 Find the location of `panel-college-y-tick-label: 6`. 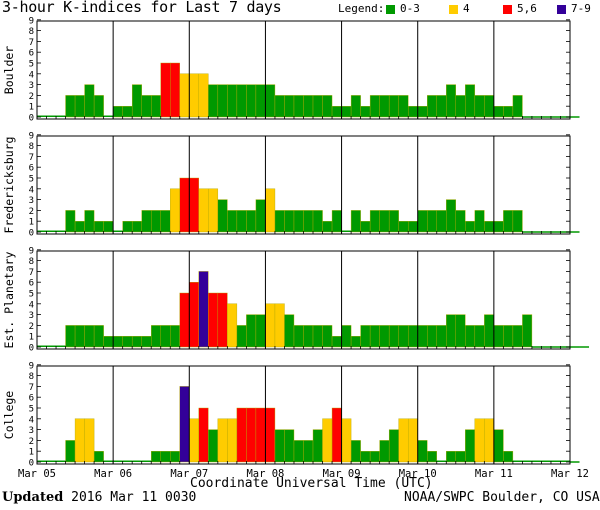

panel-college-y-tick-label: 6 is located at coordinates (31, 399).